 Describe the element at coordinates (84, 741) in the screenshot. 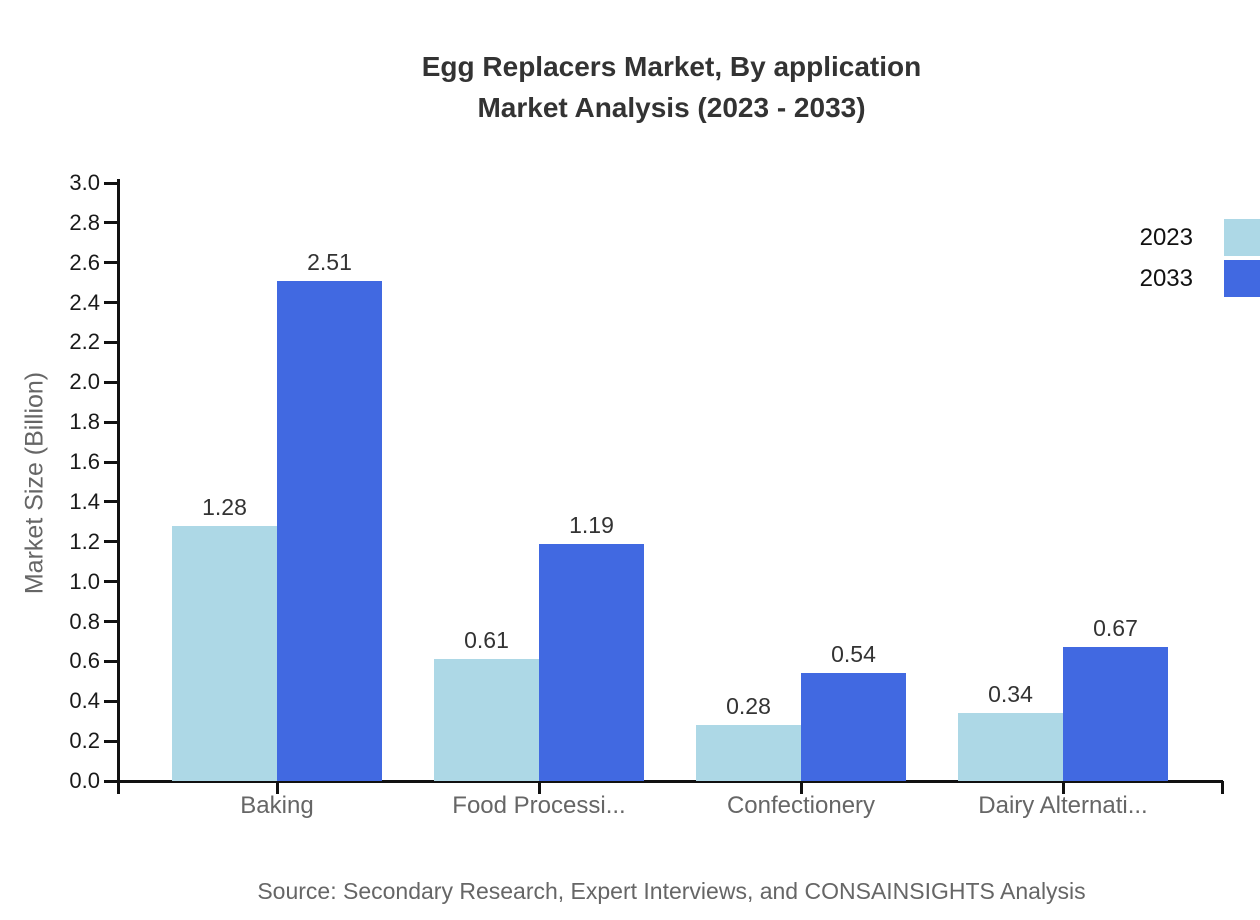

I see `y-tick-label: 0.2` at that location.